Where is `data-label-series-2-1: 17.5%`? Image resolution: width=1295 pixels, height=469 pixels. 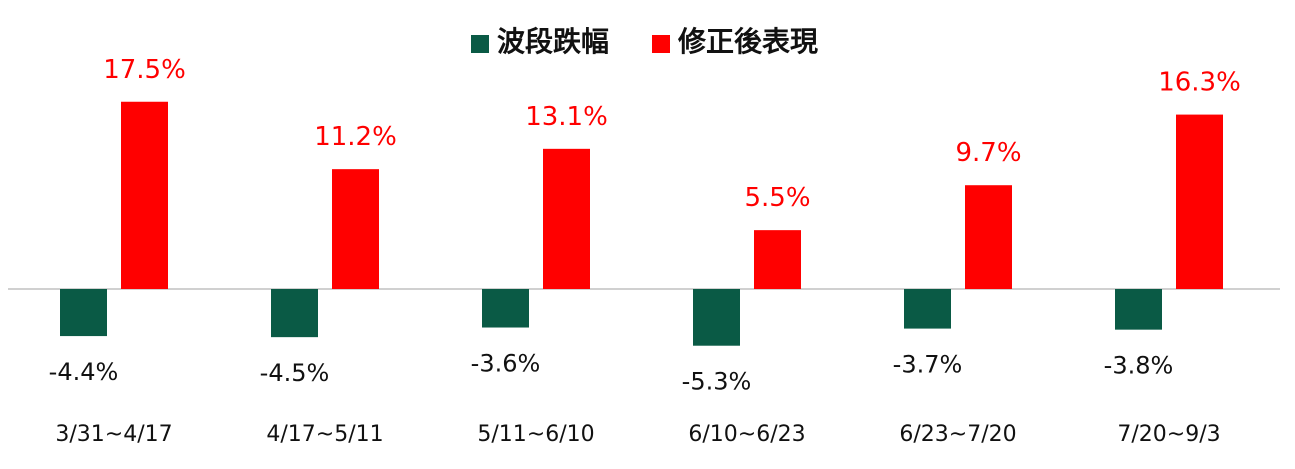 data-label-series-2-1: 17.5% is located at coordinates (144, 70).